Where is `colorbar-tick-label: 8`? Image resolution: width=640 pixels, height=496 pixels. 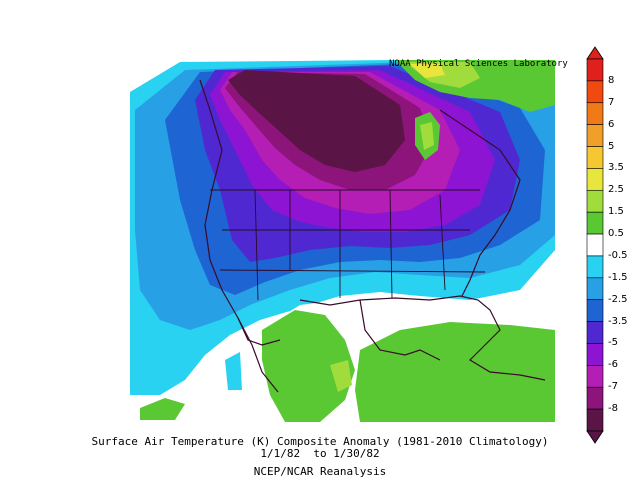 colorbar-tick-label: 8 is located at coordinates (611, 80).